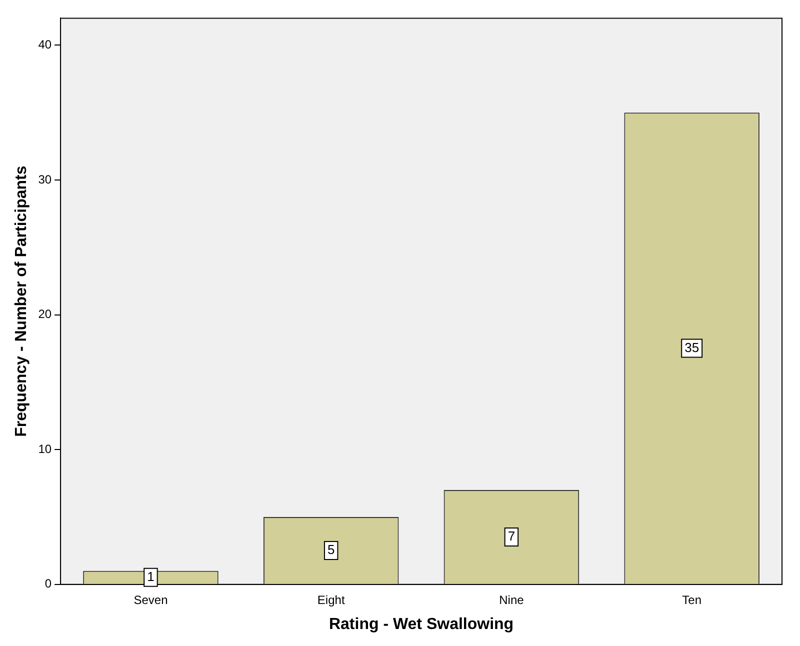 This screenshot has width=800, height=646. Describe the element at coordinates (331, 599) in the screenshot. I see `x-tick-label: Eight` at that location.